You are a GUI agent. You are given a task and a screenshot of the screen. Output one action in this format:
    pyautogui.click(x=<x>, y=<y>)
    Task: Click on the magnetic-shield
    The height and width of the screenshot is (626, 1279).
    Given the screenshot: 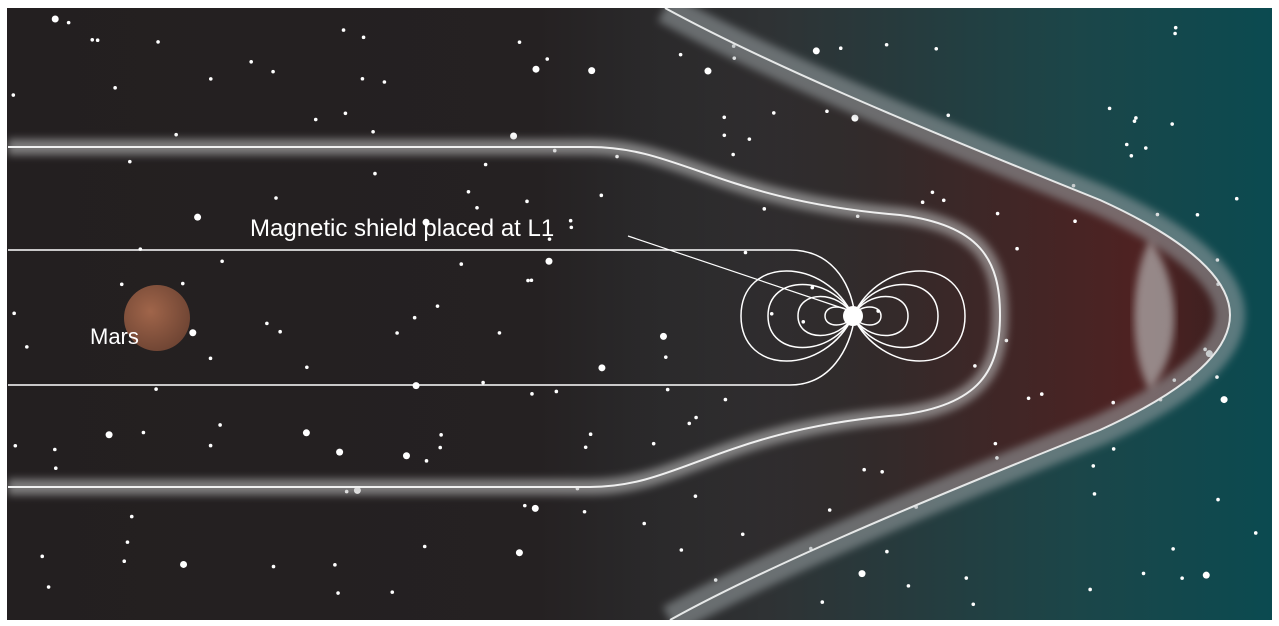 What is the action you would take?
    pyautogui.click(x=853, y=316)
    